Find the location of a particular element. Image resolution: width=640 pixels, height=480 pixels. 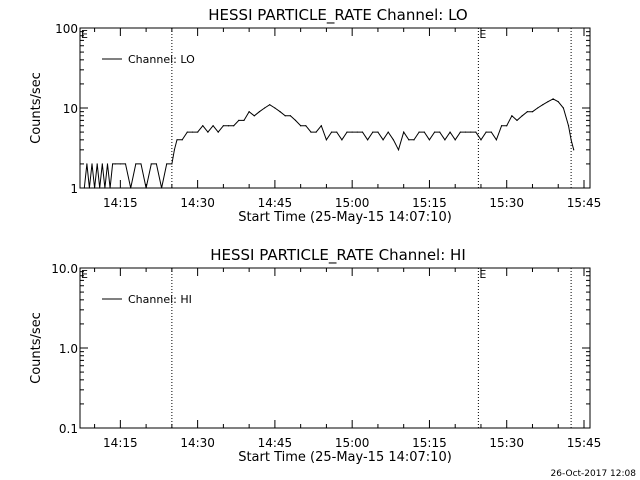

y-tick-label: 100 is located at coordinates (66, 29).